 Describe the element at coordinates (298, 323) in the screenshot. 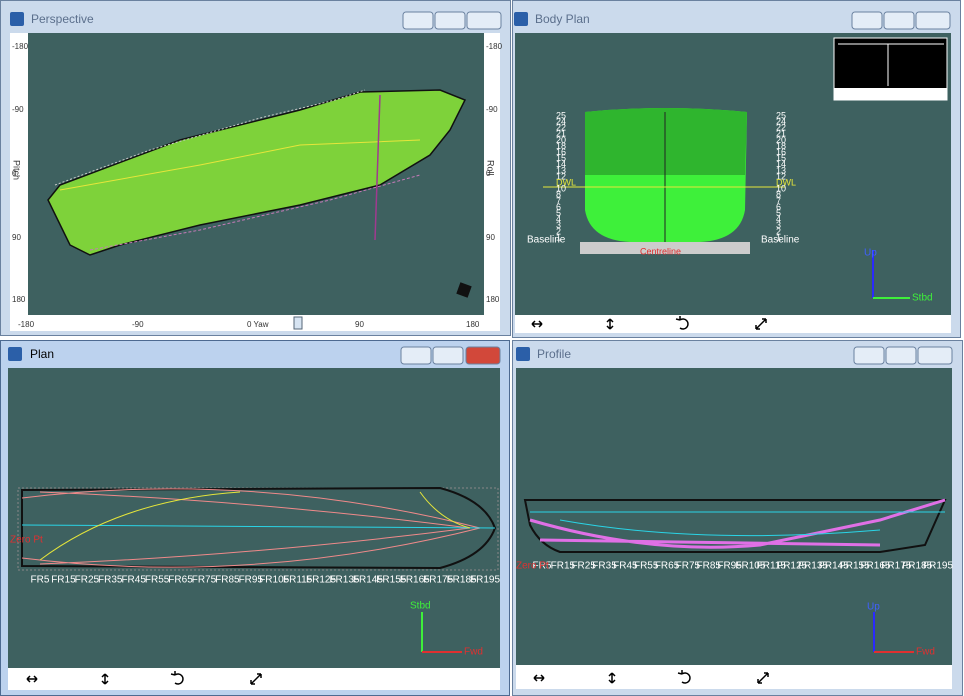

I see `yaw-slider` at that location.